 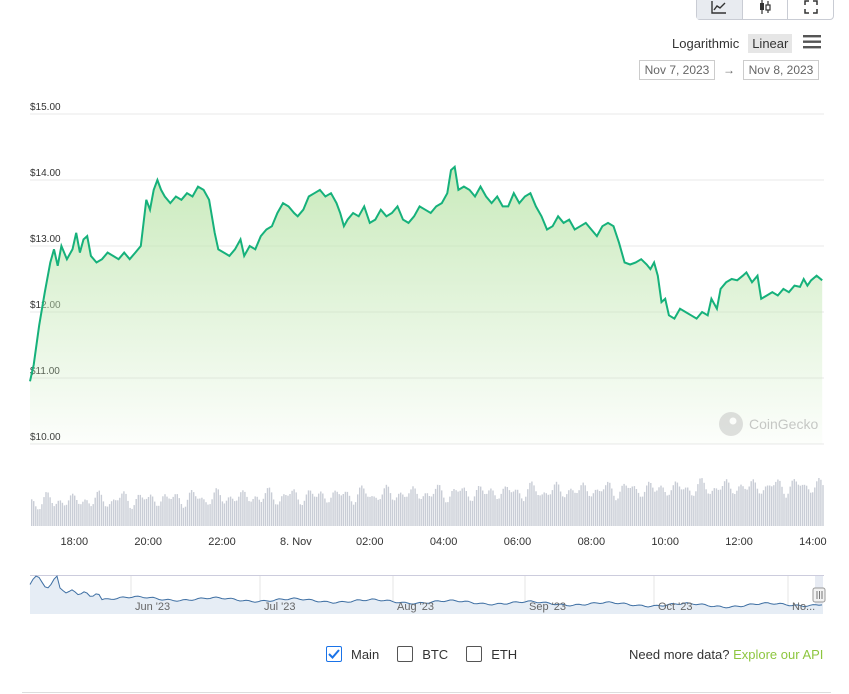 What do you see at coordinates (770, 43) in the screenshot?
I see `linear-option: Linear` at bounding box center [770, 43].